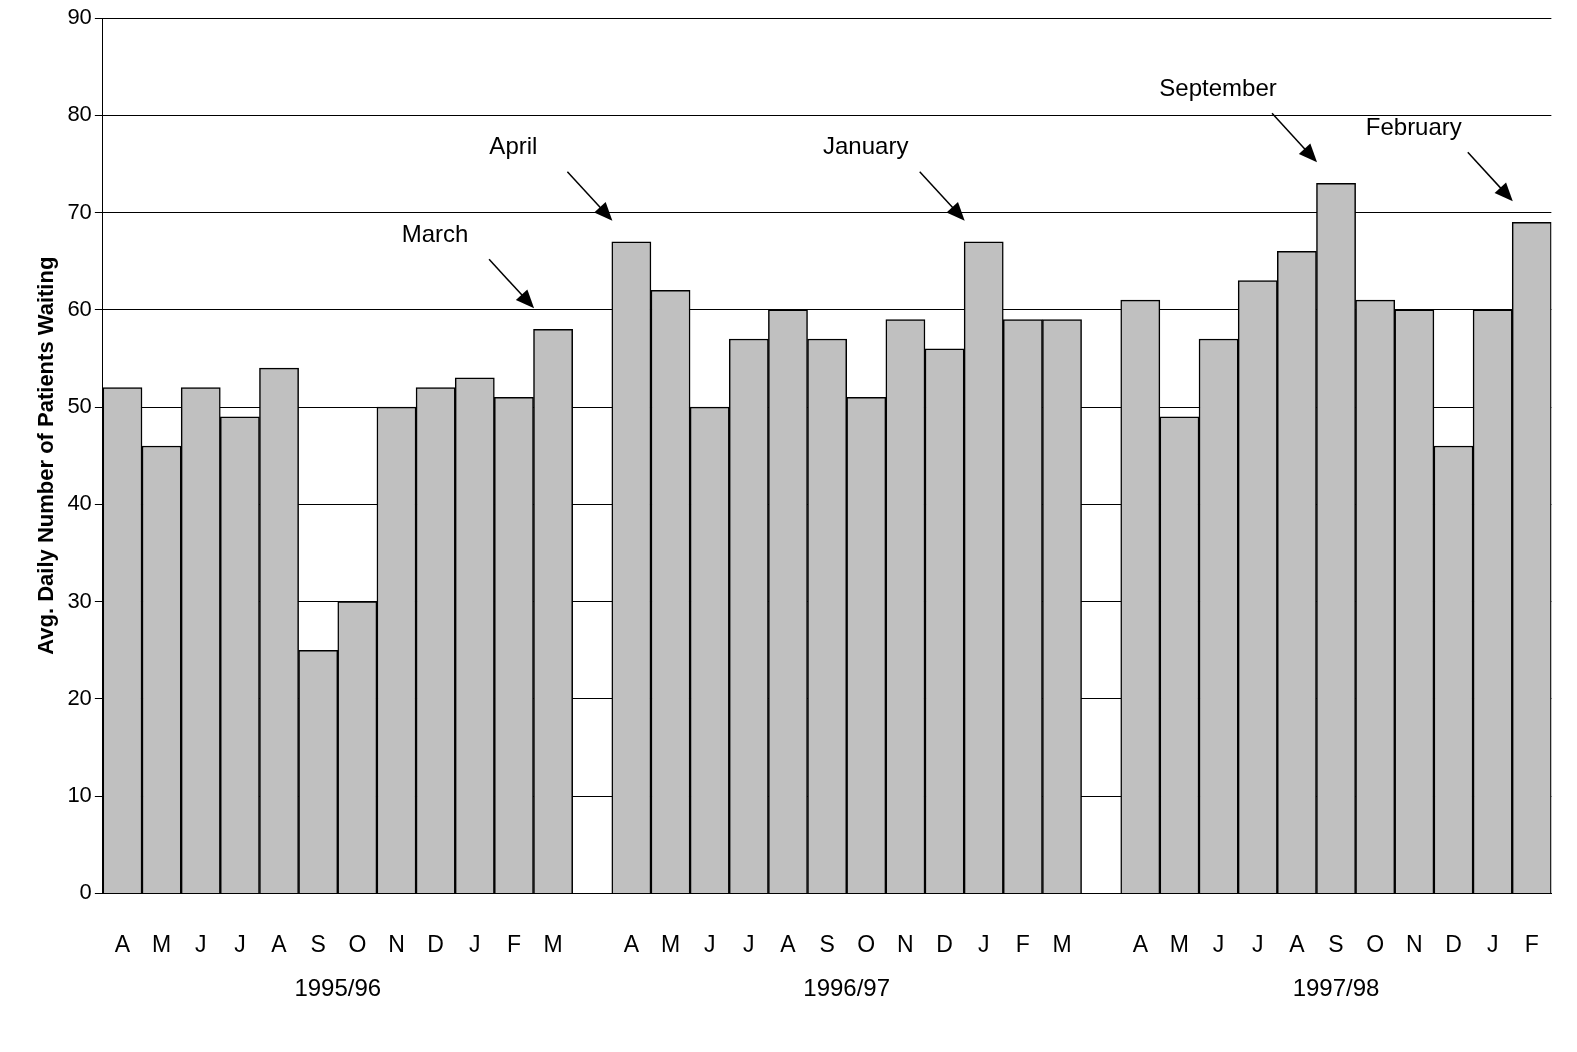 The image size is (1577, 1052). Describe the element at coordinates (79, 697) in the screenshot. I see `y-tick-label: 20` at that location.